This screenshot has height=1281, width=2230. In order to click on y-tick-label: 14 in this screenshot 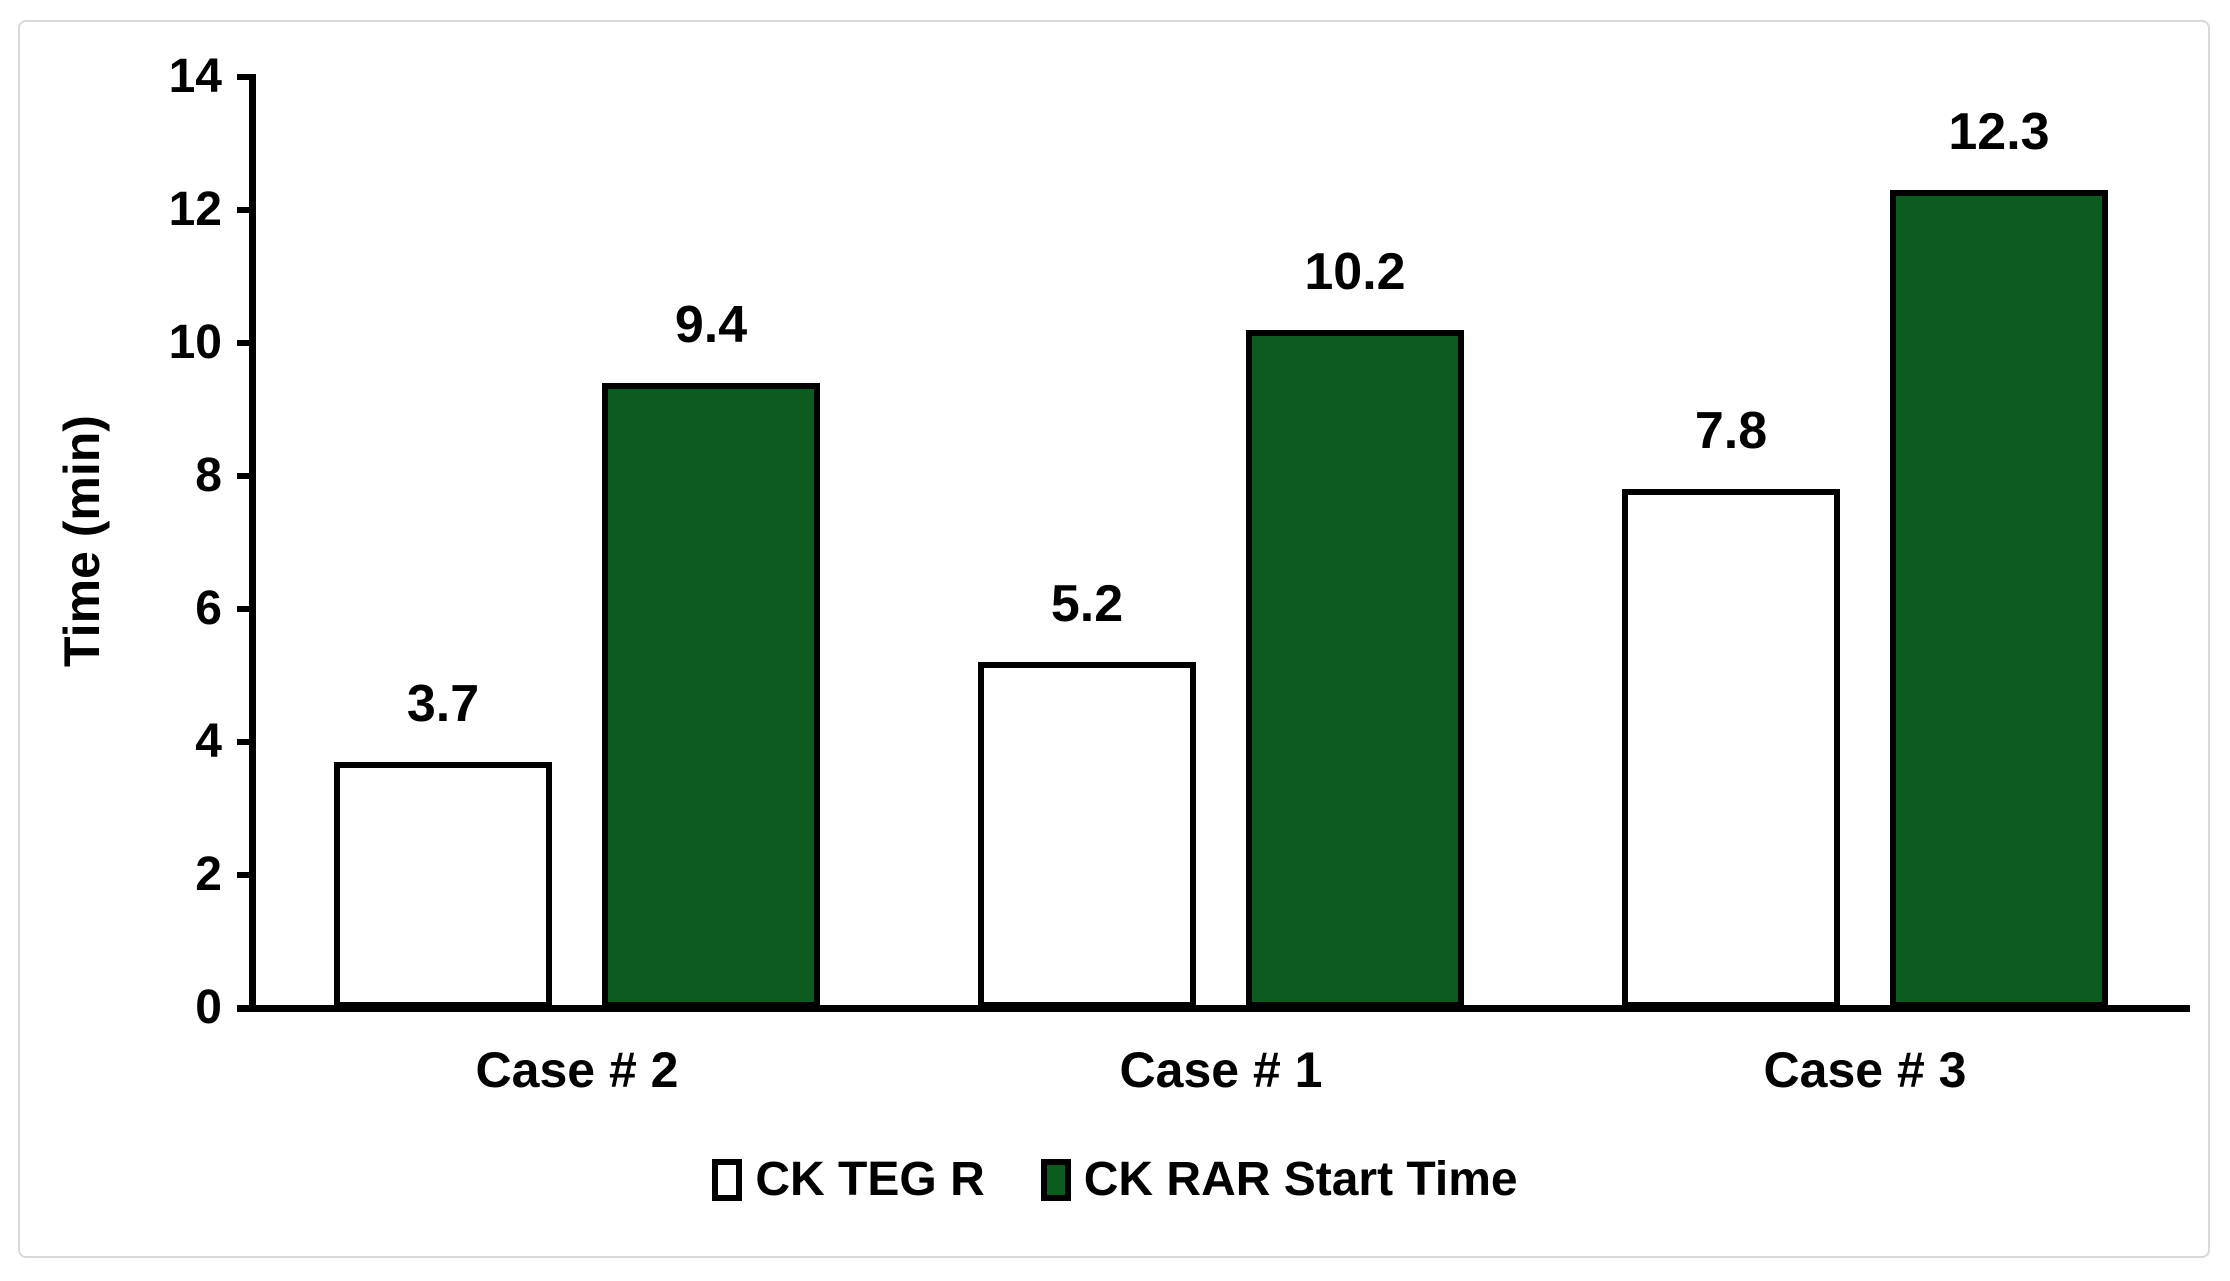, I will do `click(195, 76)`.